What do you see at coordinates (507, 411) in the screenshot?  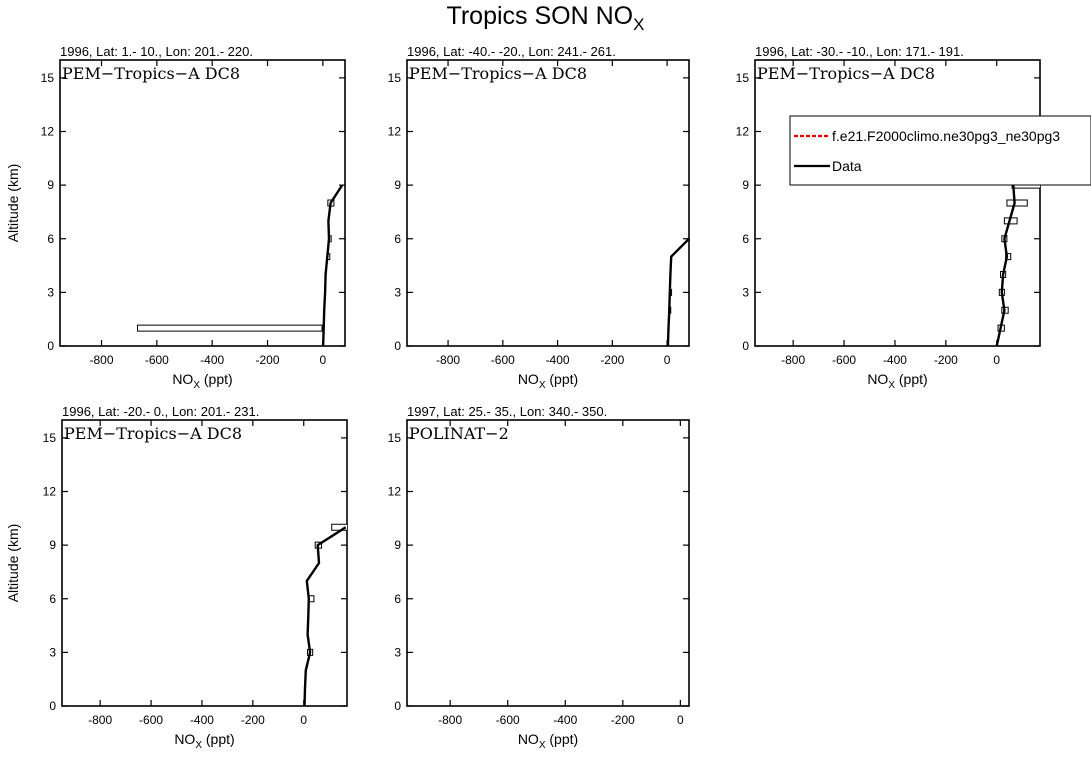 I see `panel-header: 1997, Lat: 25.- 35., Lon: 340.- 350.` at bounding box center [507, 411].